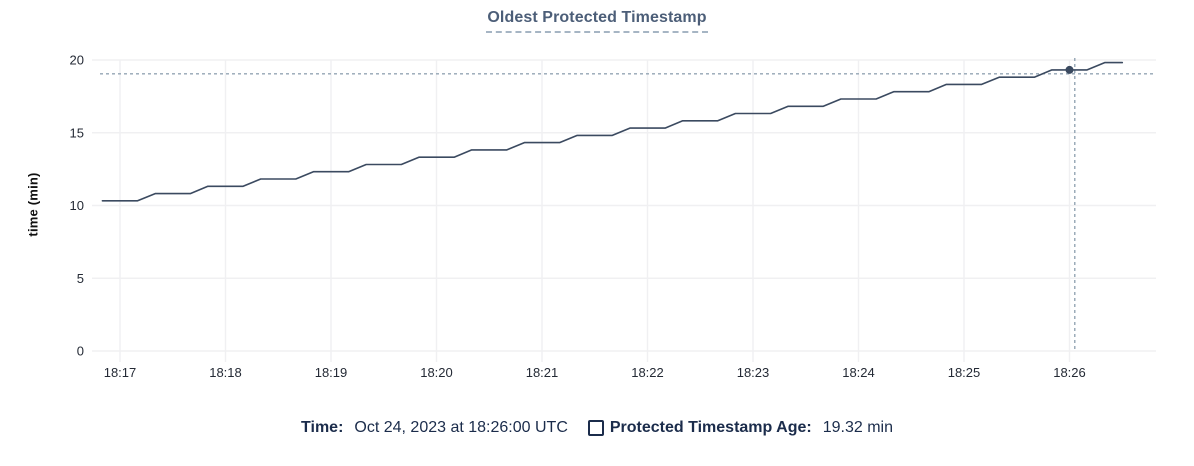 This screenshot has height=466, width=1194. Describe the element at coordinates (331, 372) in the screenshot. I see `x-tick-label: 18:19` at that location.